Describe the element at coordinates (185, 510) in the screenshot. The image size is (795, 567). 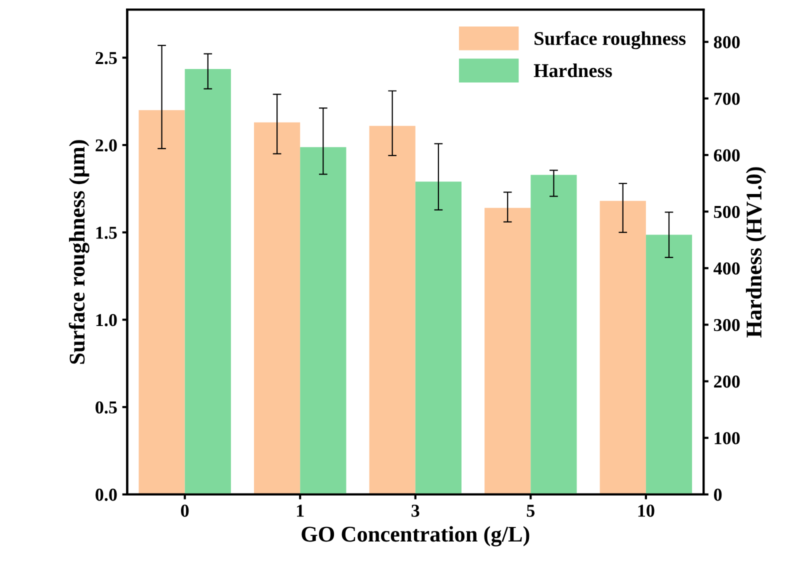
I see `x-tick-label: 0` at that location.